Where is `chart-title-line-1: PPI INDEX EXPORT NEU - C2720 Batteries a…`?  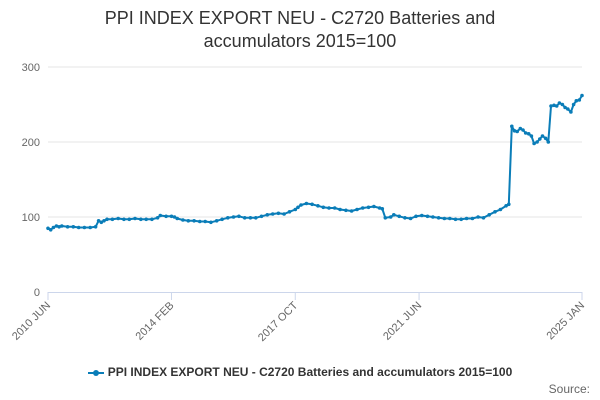 chart-title-line-1: PPI INDEX EXPORT NEU - C2720 Batteries a… is located at coordinates (300, 18).